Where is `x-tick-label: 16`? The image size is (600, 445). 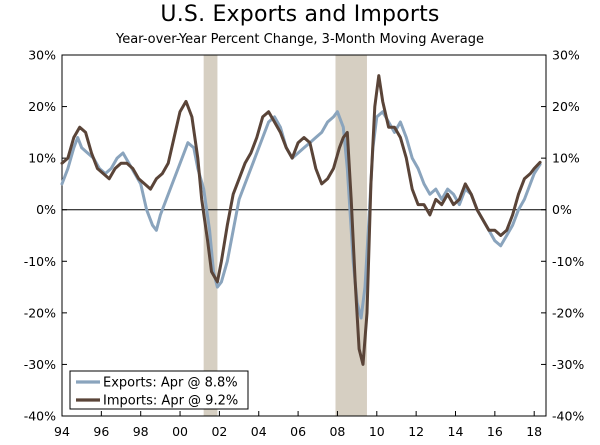 x-tick-label: 16 is located at coordinates (495, 431).